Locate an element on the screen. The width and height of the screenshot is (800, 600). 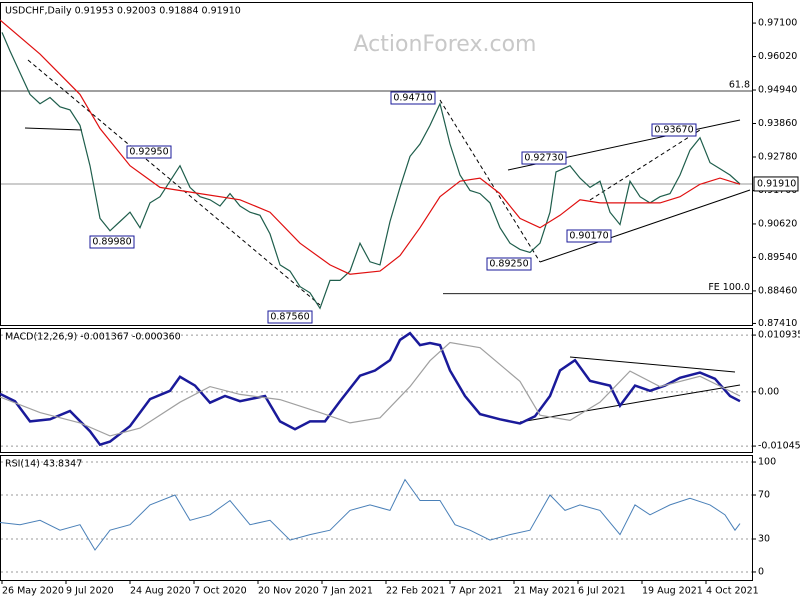
annotation: 0.89980 is located at coordinates (111, 242).